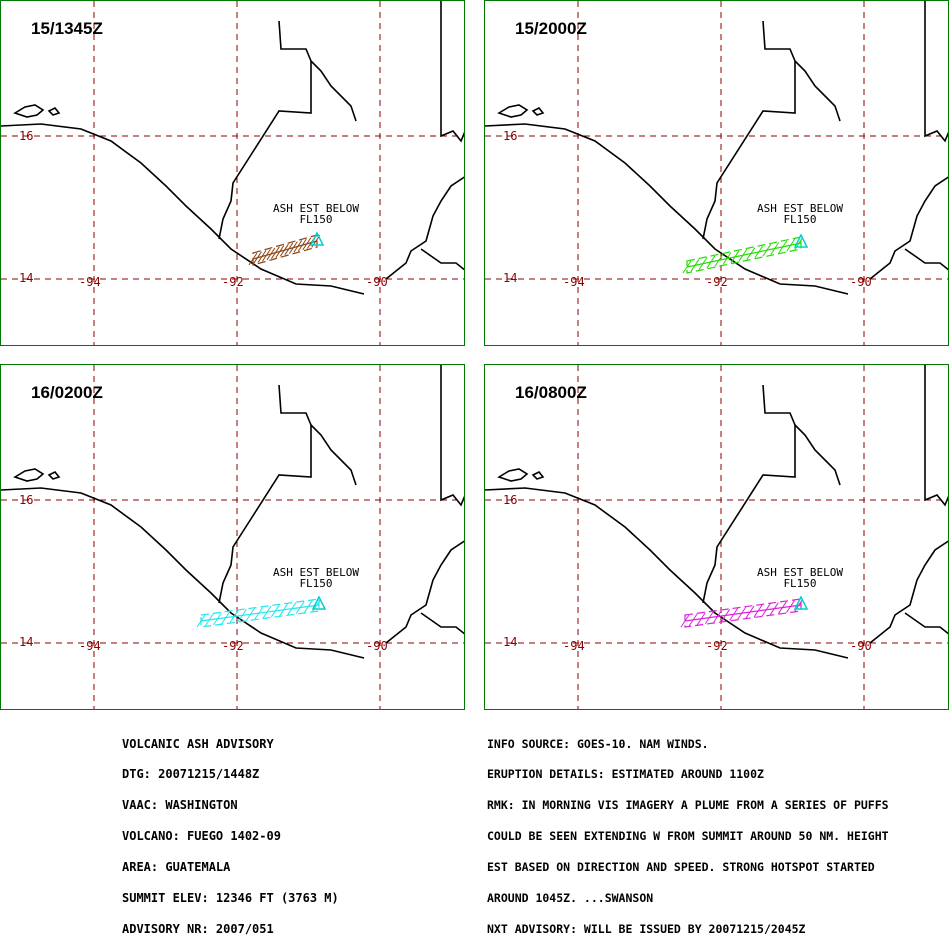  I want to click on advisory-line: VOLCANO: FUEGO 1402-09, so click(201, 836).